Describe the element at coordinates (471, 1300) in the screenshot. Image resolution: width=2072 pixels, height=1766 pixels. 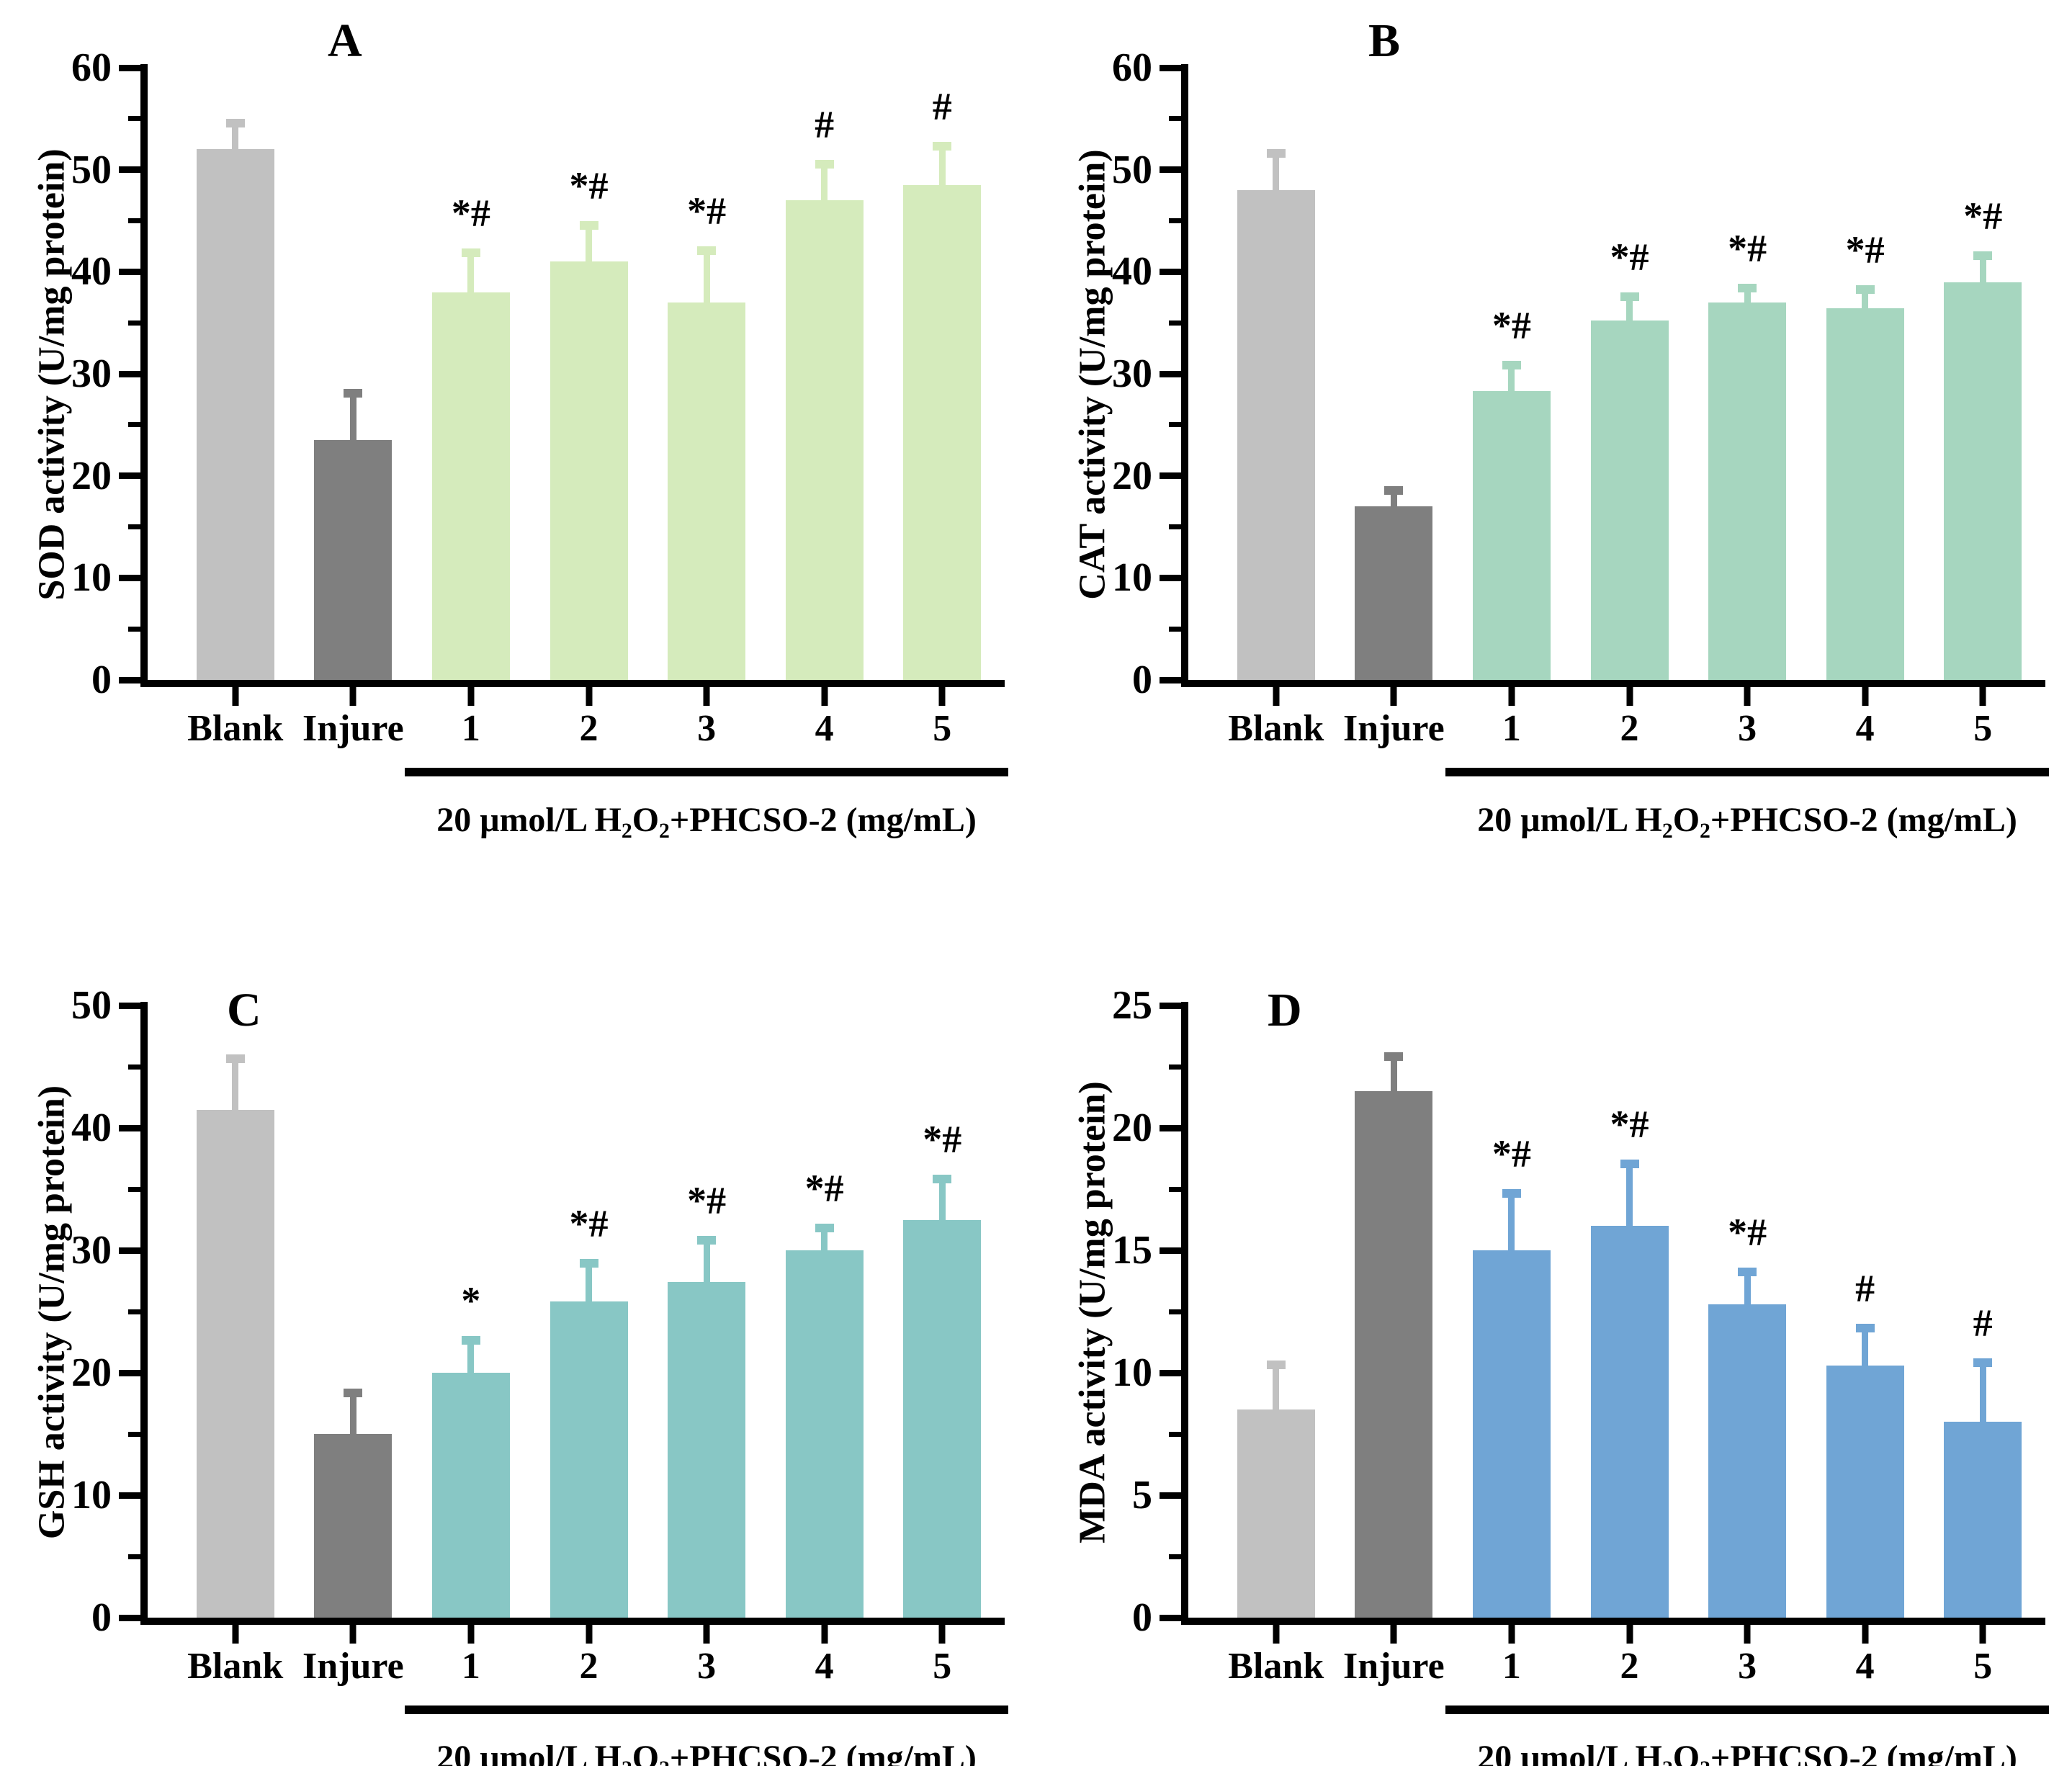
I see `significance-annotation: *` at that location.